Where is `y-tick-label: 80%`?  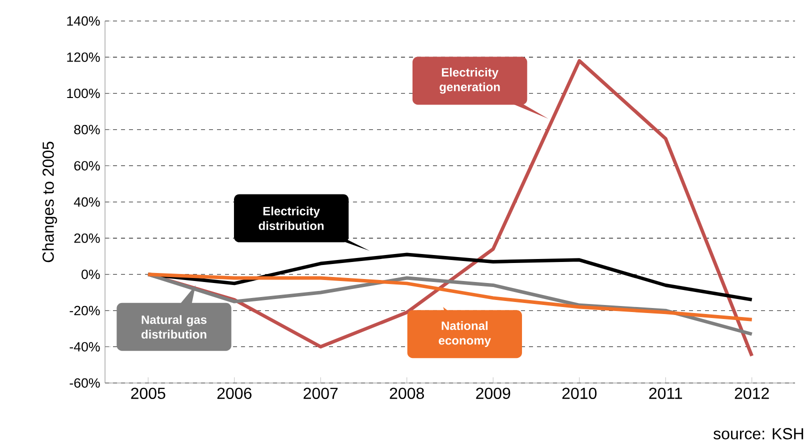
y-tick-label: 80% is located at coordinates (87, 129).